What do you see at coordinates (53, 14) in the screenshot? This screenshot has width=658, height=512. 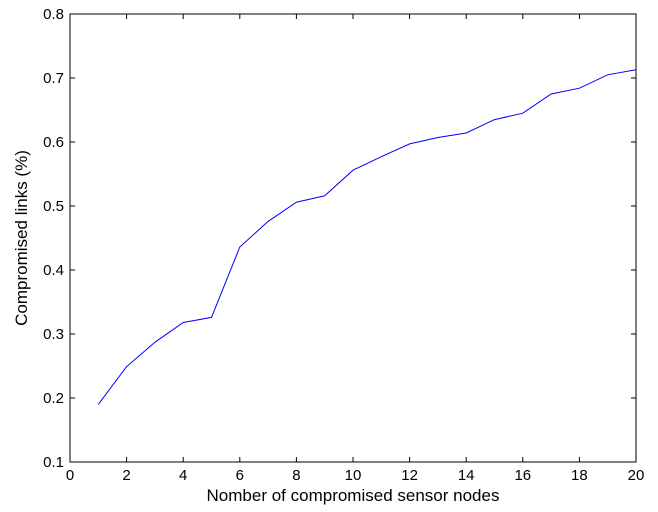 I see `y-tick-label: 0.8` at bounding box center [53, 14].